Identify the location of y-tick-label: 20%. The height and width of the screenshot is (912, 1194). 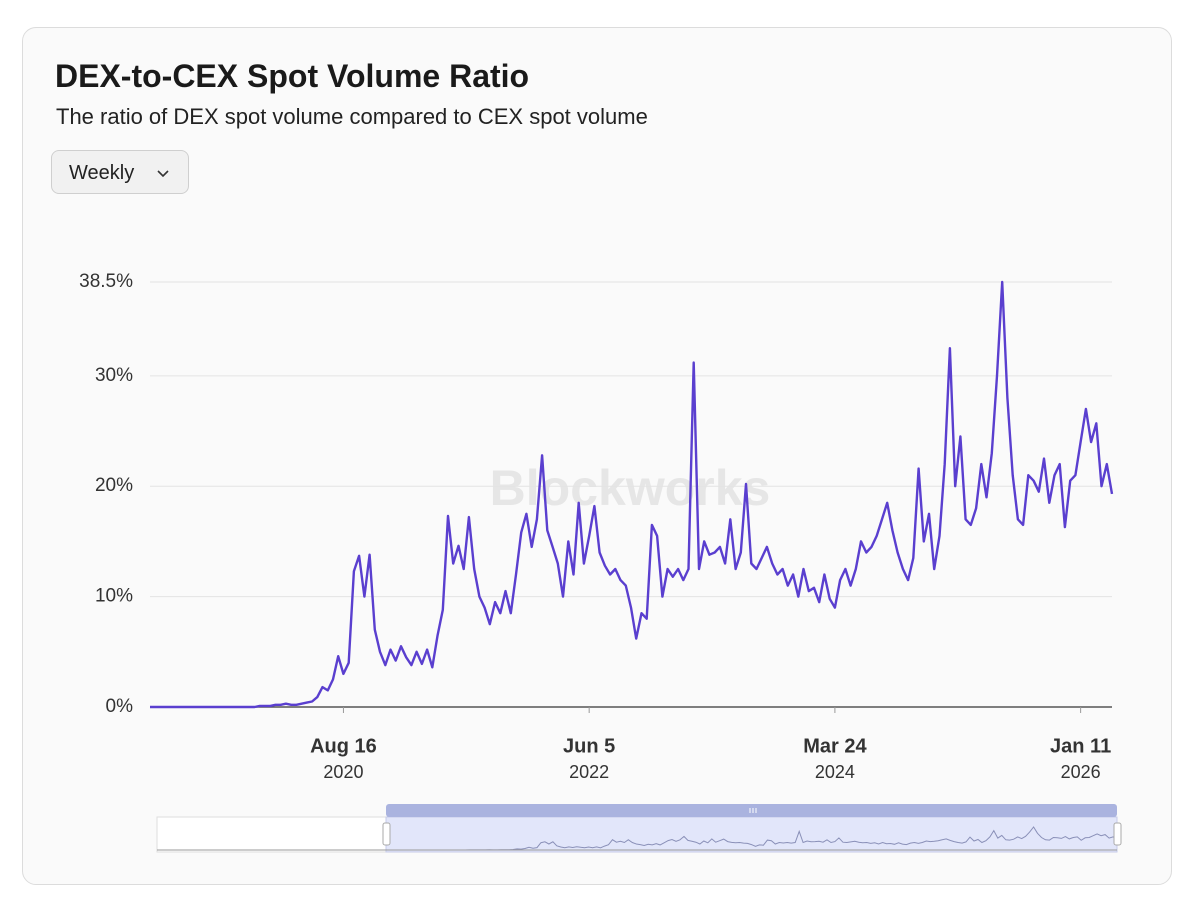
(114, 485).